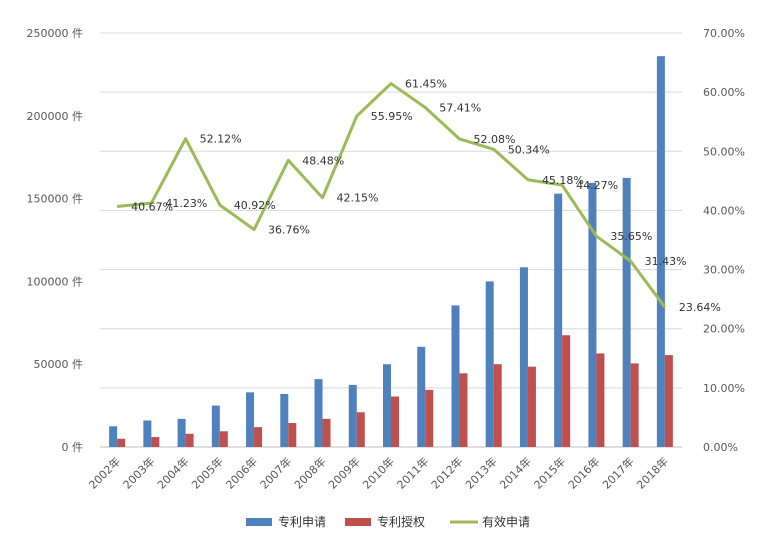  Describe the element at coordinates (652, 472) in the screenshot. I see `x-axis-tick-label: 2018年` at that location.